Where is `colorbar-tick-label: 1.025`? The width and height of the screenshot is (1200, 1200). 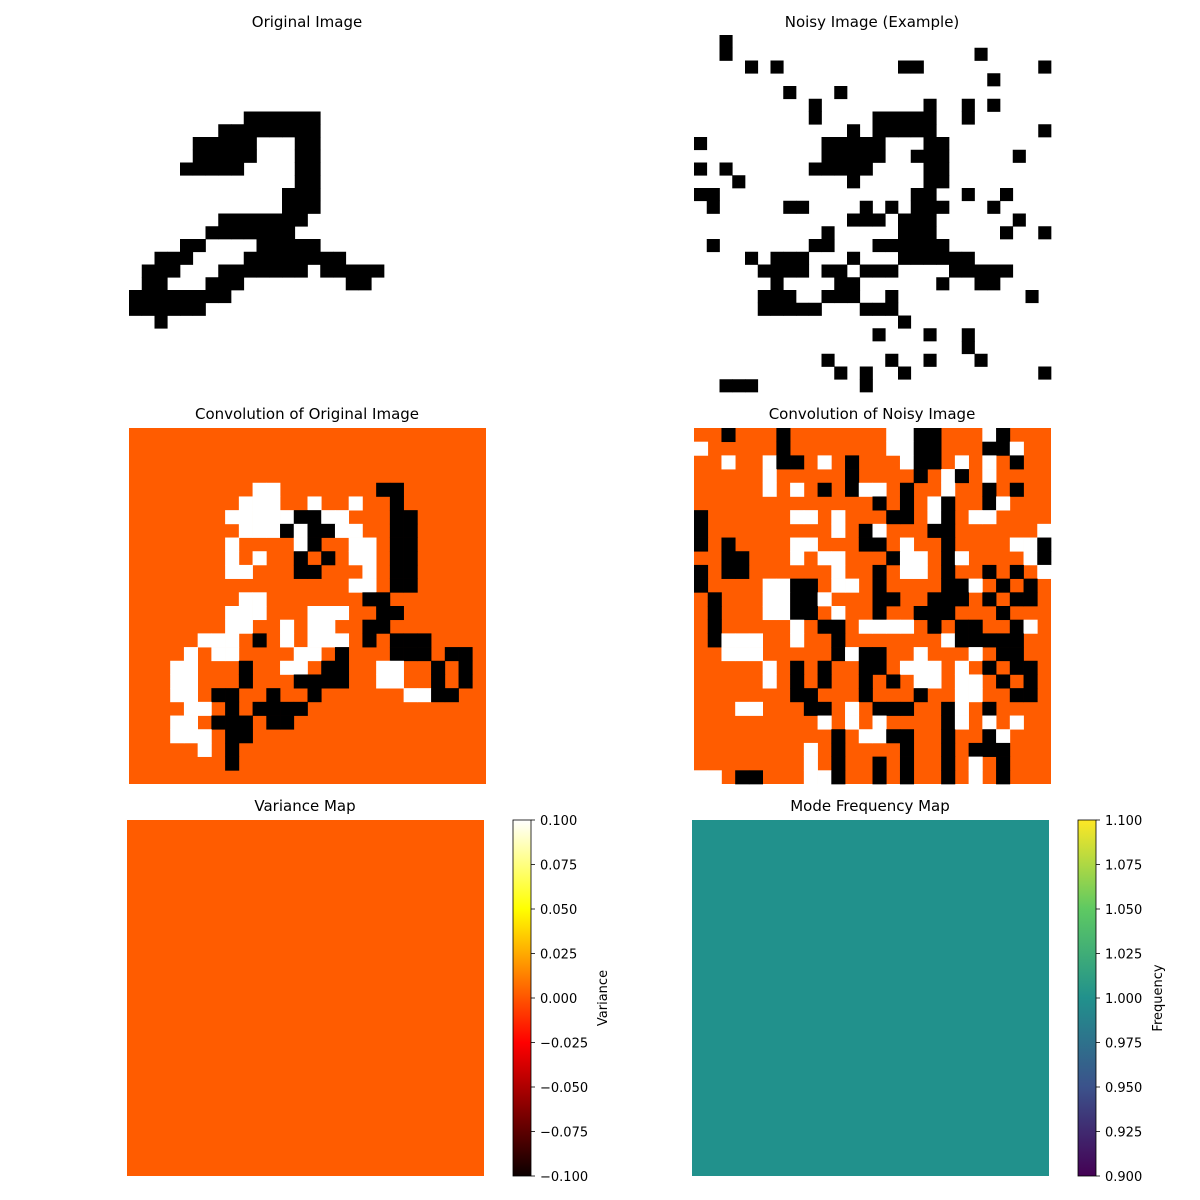
colorbar-tick-label: 1.025 is located at coordinates (1123, 955).